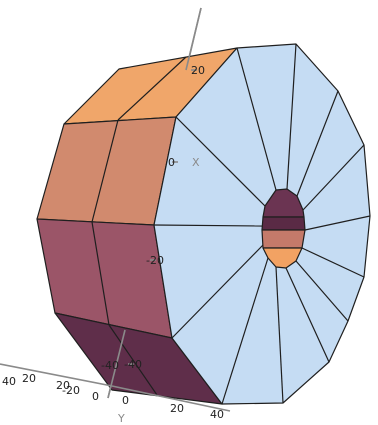 The height and width of the screenshot is (425, 378). I want to click on x-tick-minus40: -40, so click(110, 365).